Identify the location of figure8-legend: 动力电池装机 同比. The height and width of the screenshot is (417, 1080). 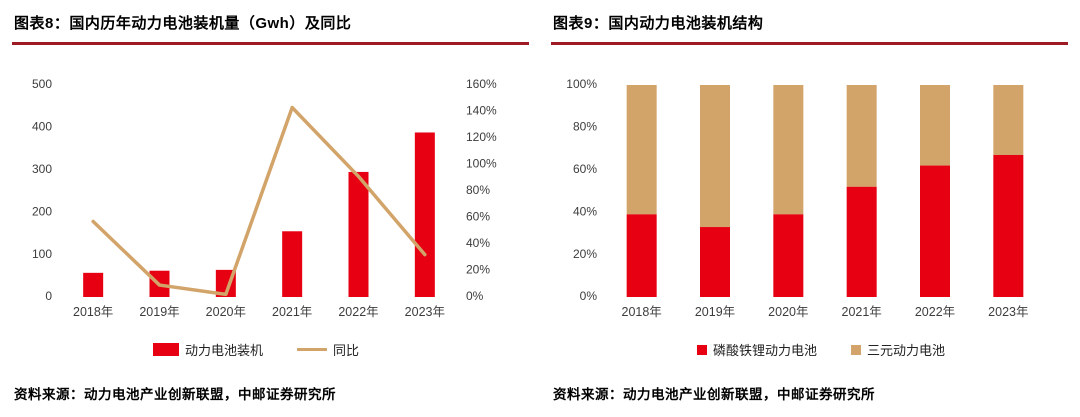
(256, 349).